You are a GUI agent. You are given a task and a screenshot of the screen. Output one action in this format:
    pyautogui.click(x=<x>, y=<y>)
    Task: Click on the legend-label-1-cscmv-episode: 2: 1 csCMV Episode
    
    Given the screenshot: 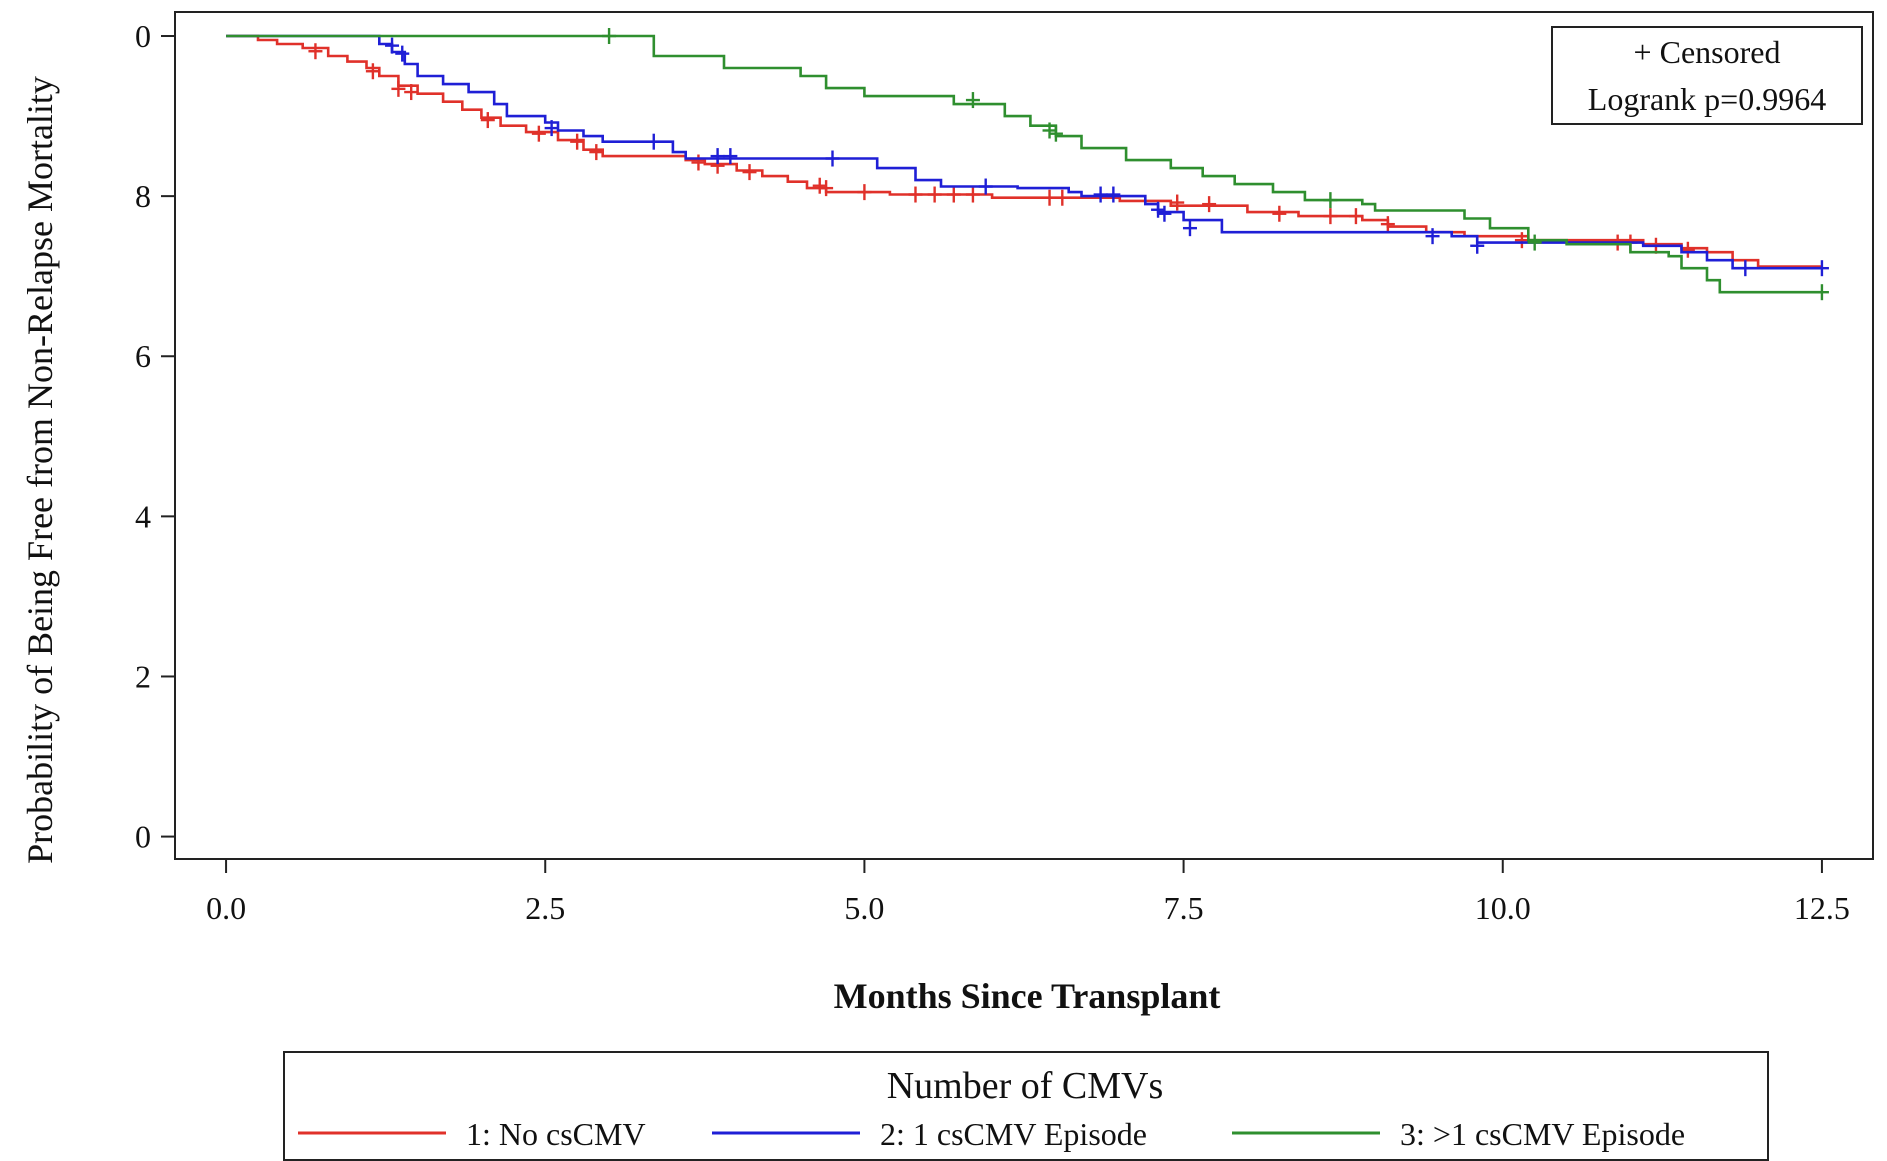 What is the action you would take?
    pyautogui.click(x=1013, y=1134)
    